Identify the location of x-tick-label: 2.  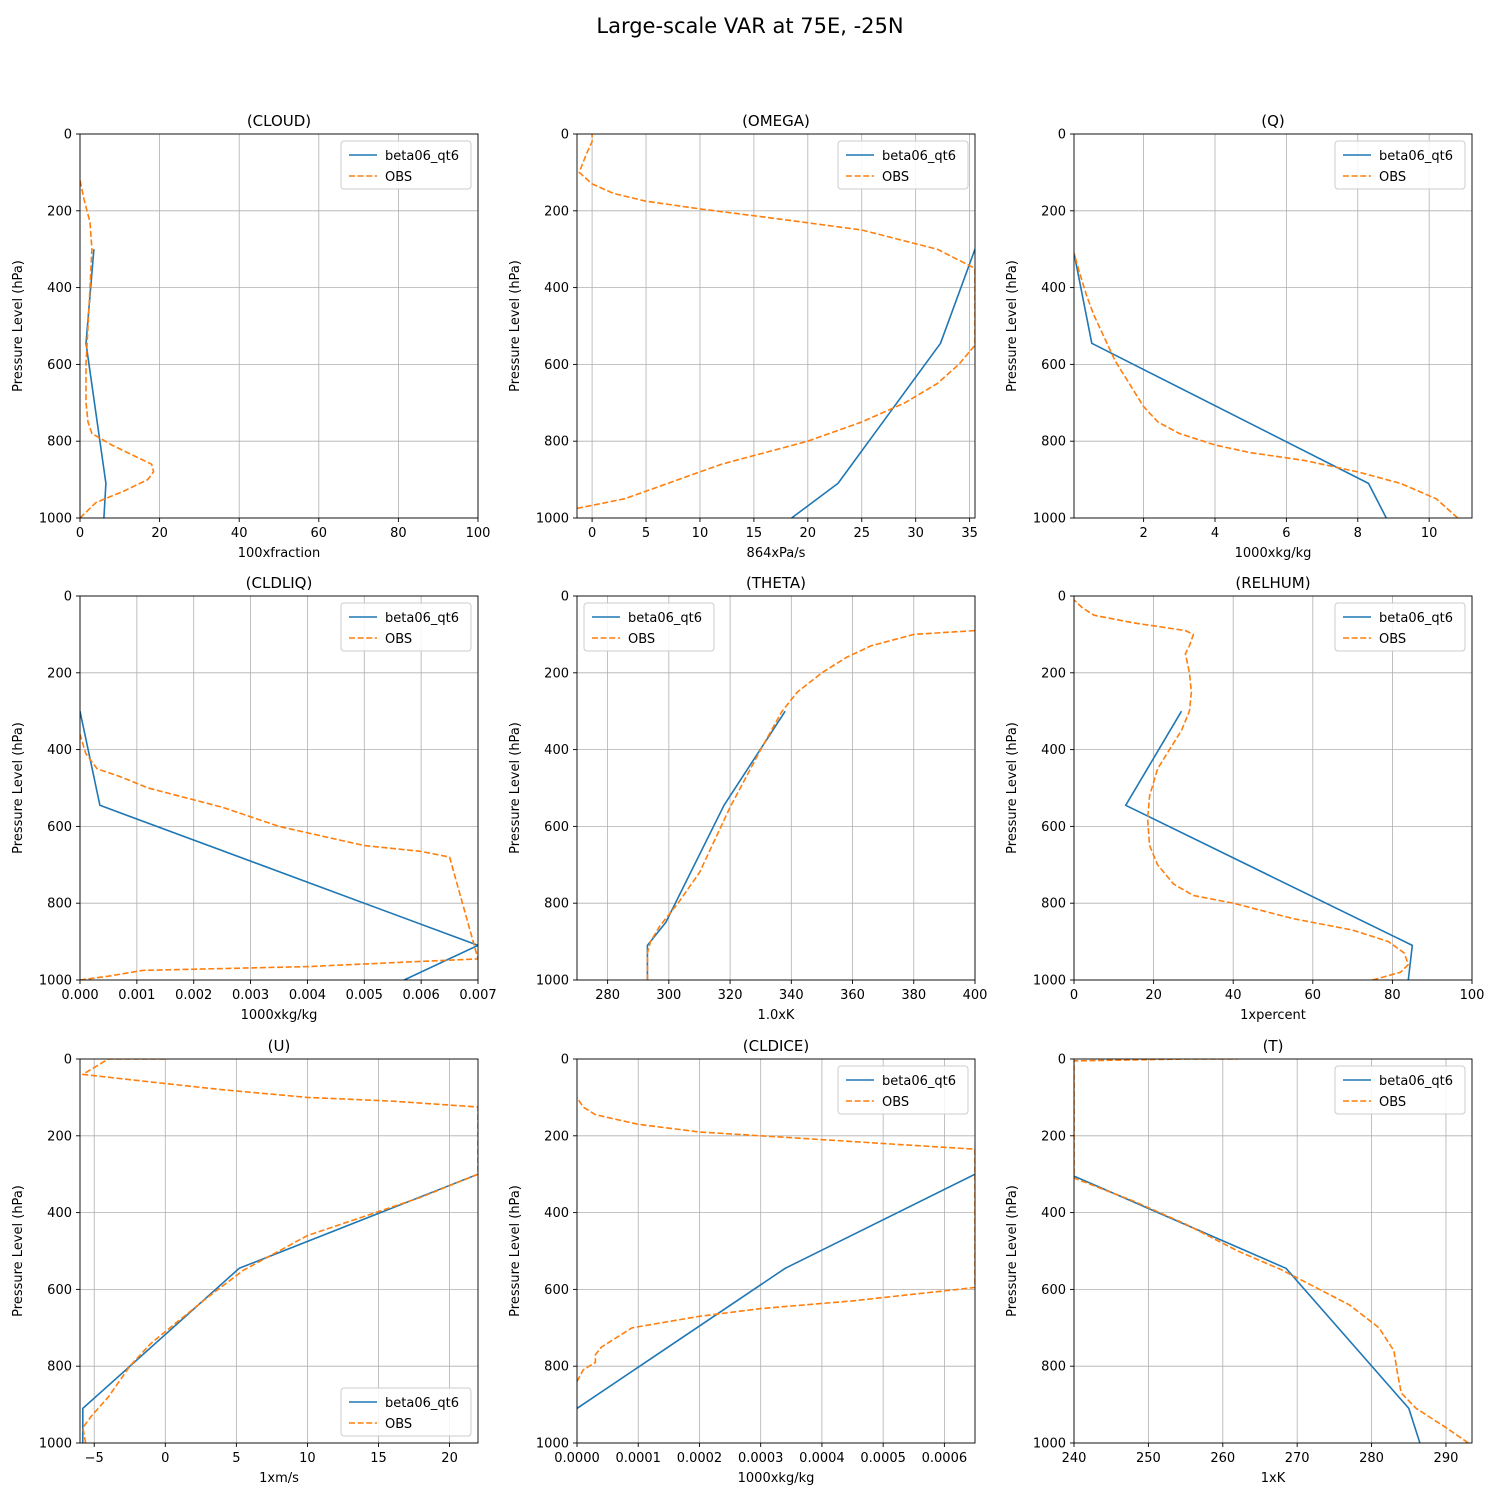
(1143, 533).